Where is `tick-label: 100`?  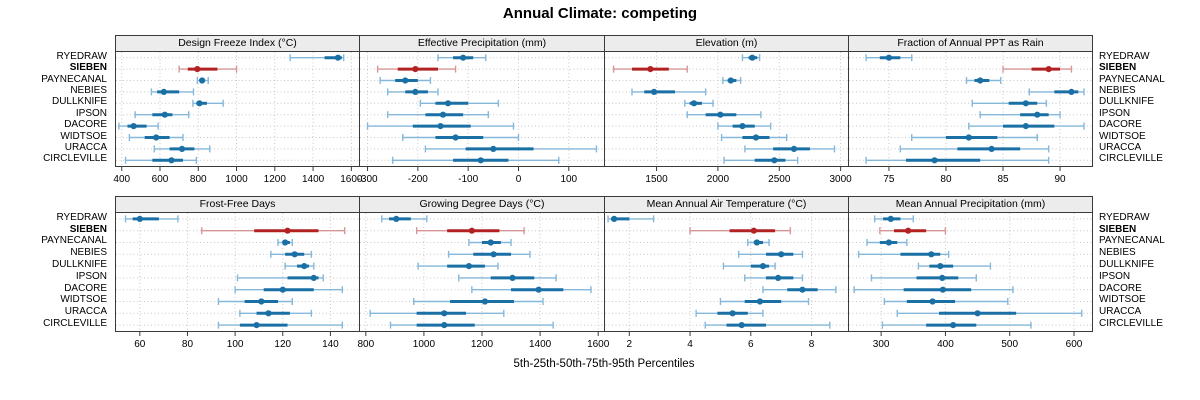 tick-label: 100 is located at coordinates (568, 179).